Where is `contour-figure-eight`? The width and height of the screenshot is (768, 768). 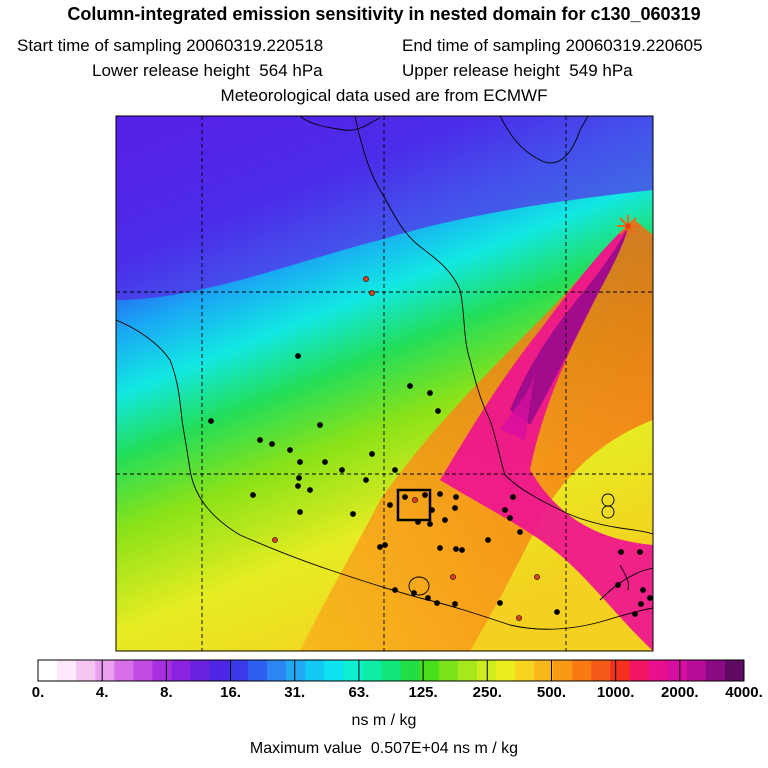
contour-figure-eight is located at coordinates (608, 506).